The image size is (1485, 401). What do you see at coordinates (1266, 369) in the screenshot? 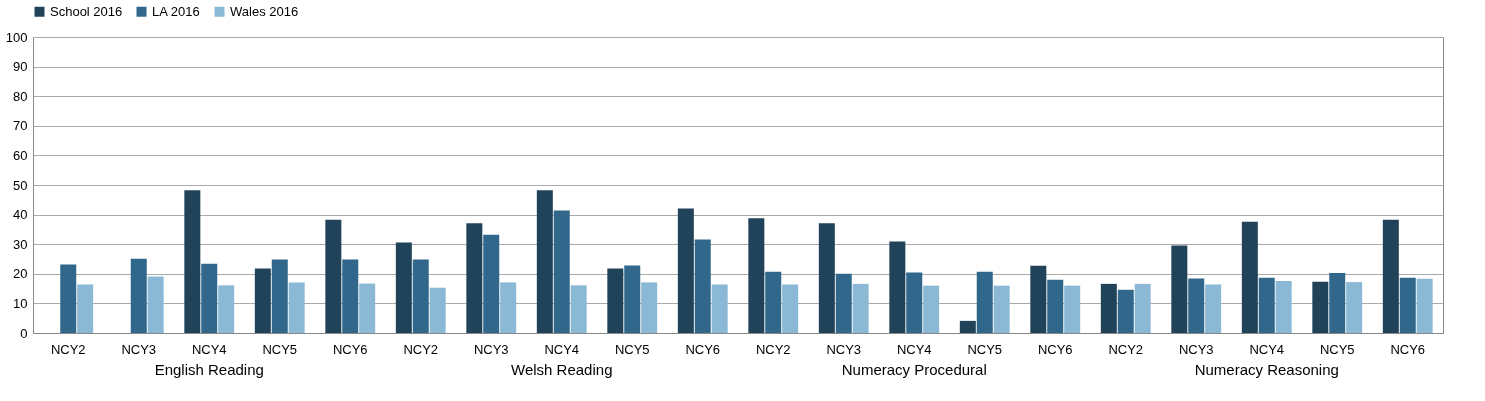
I see `text: Numeracy Reasoning` at bounding box center [1266, 369].